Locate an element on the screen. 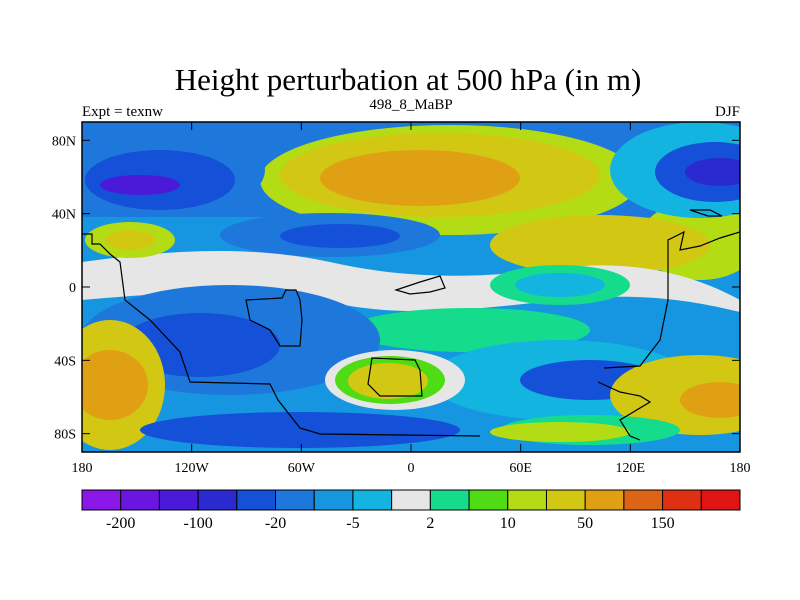  colorbar-label: 2 is located at coordinates (430, 523).